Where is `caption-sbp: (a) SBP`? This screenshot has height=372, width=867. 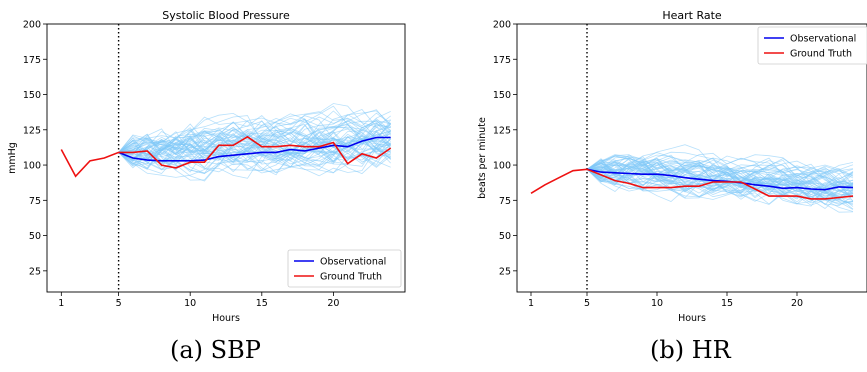
caption-sbp: (a) SBP is located at coordinates (215, 350).